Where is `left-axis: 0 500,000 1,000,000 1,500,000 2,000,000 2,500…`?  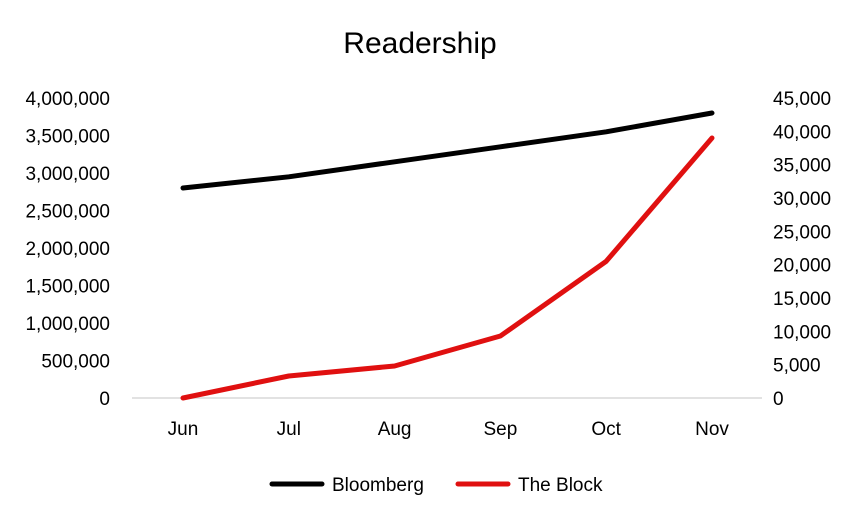
left-axis: 0 500,000 1,000,000 1,500,000 2,000,000 2,500… is located at coordinates (67, 249).